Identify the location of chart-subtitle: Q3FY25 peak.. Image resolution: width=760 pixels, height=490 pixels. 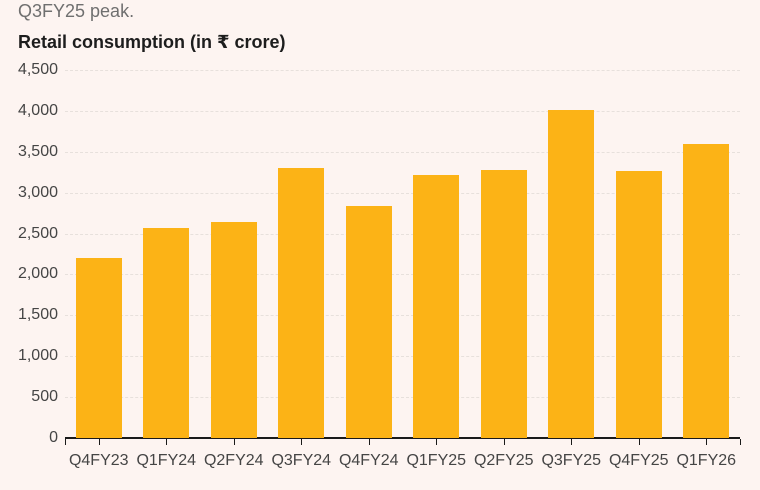
(76, 11).